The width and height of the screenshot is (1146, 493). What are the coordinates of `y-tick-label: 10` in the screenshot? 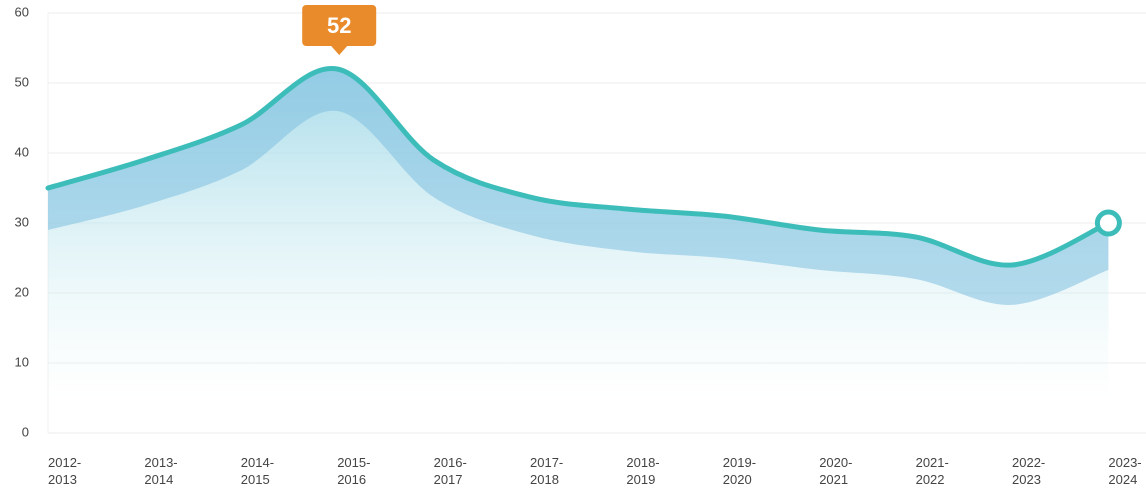 It's located at (22, 361).